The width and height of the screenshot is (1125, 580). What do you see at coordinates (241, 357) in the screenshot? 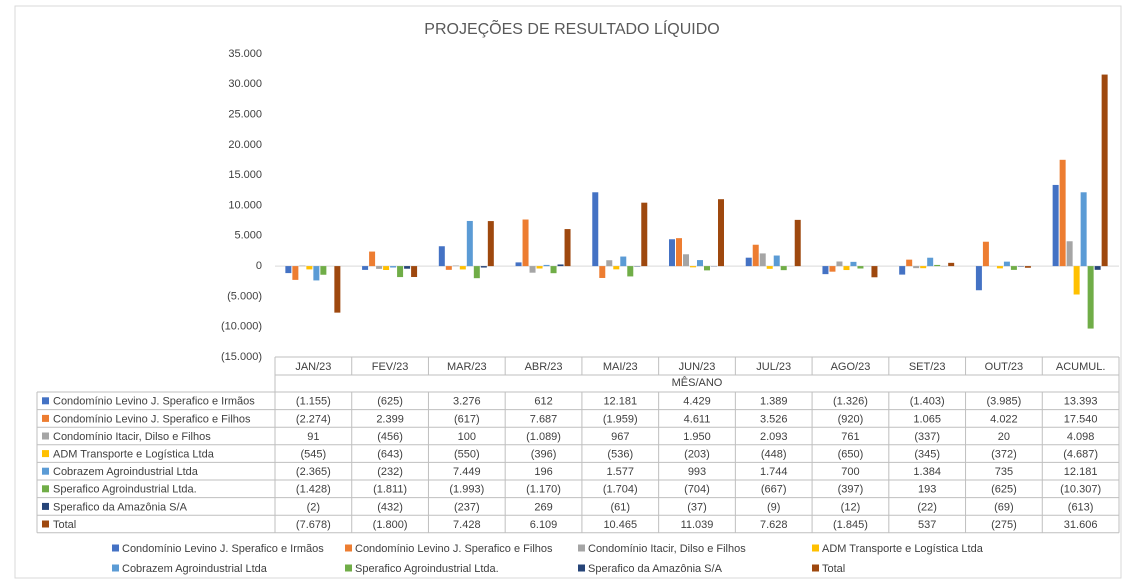
I see `y-tick-label: (15.000)` at bounding box center [241, 357].